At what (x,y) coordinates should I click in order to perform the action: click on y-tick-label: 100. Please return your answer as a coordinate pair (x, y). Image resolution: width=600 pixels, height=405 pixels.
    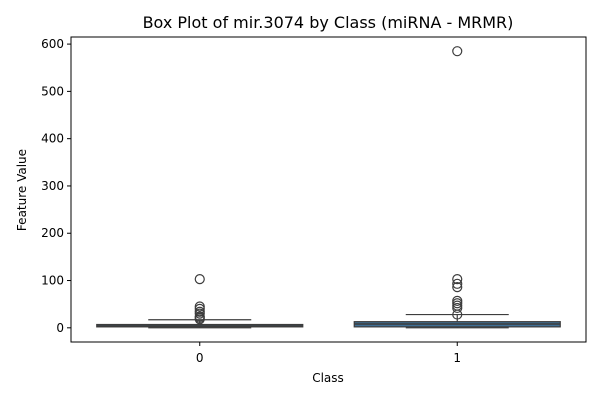
    Looking at the image, I should click on (52, 281).